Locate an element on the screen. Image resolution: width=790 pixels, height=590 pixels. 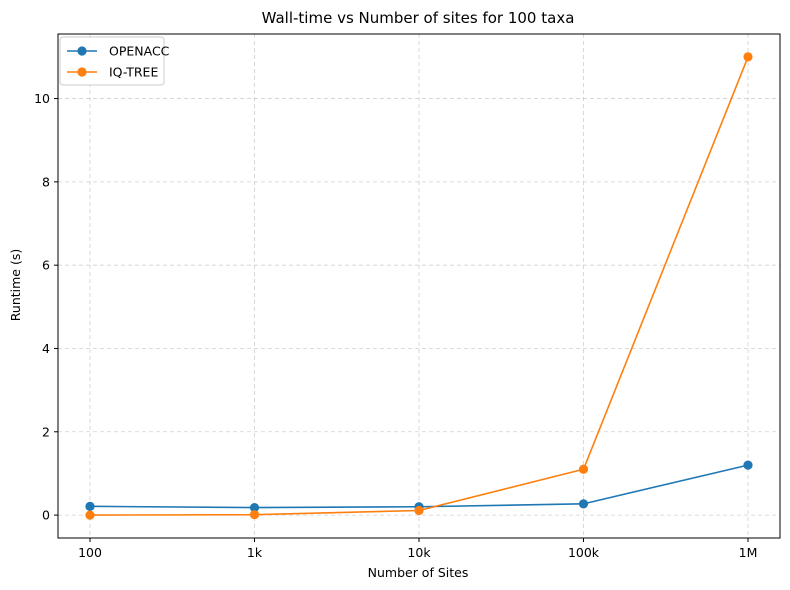
x-axis-label: Number of Sites is located at coordinates (418, 572).